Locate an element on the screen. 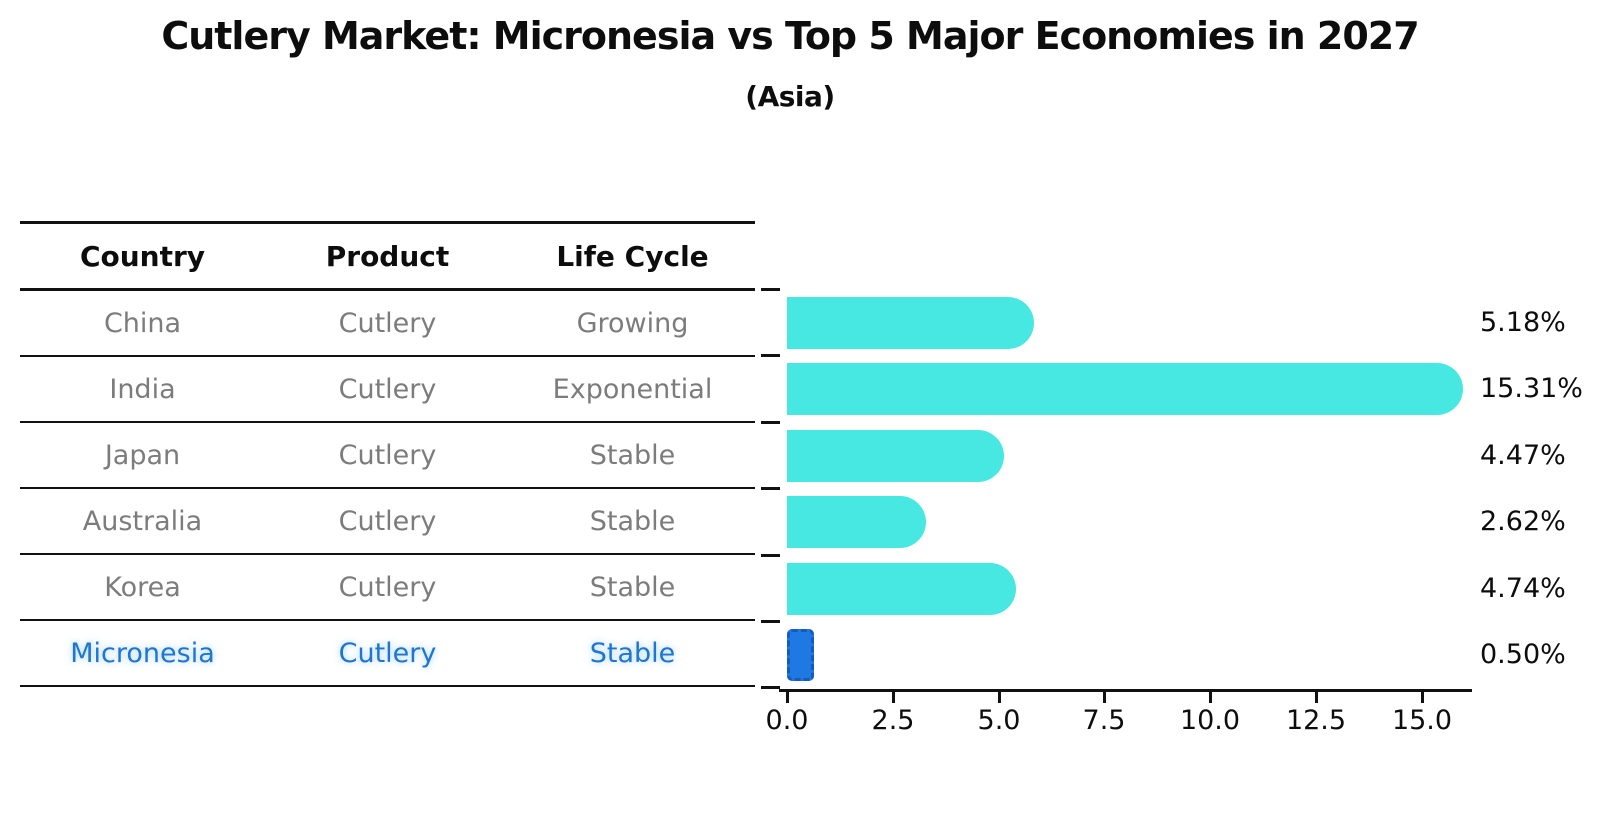 The width and height of the screenshot is (1604, 823). table-row: India Cutlery Exponential is located at coordinates (387, 390).